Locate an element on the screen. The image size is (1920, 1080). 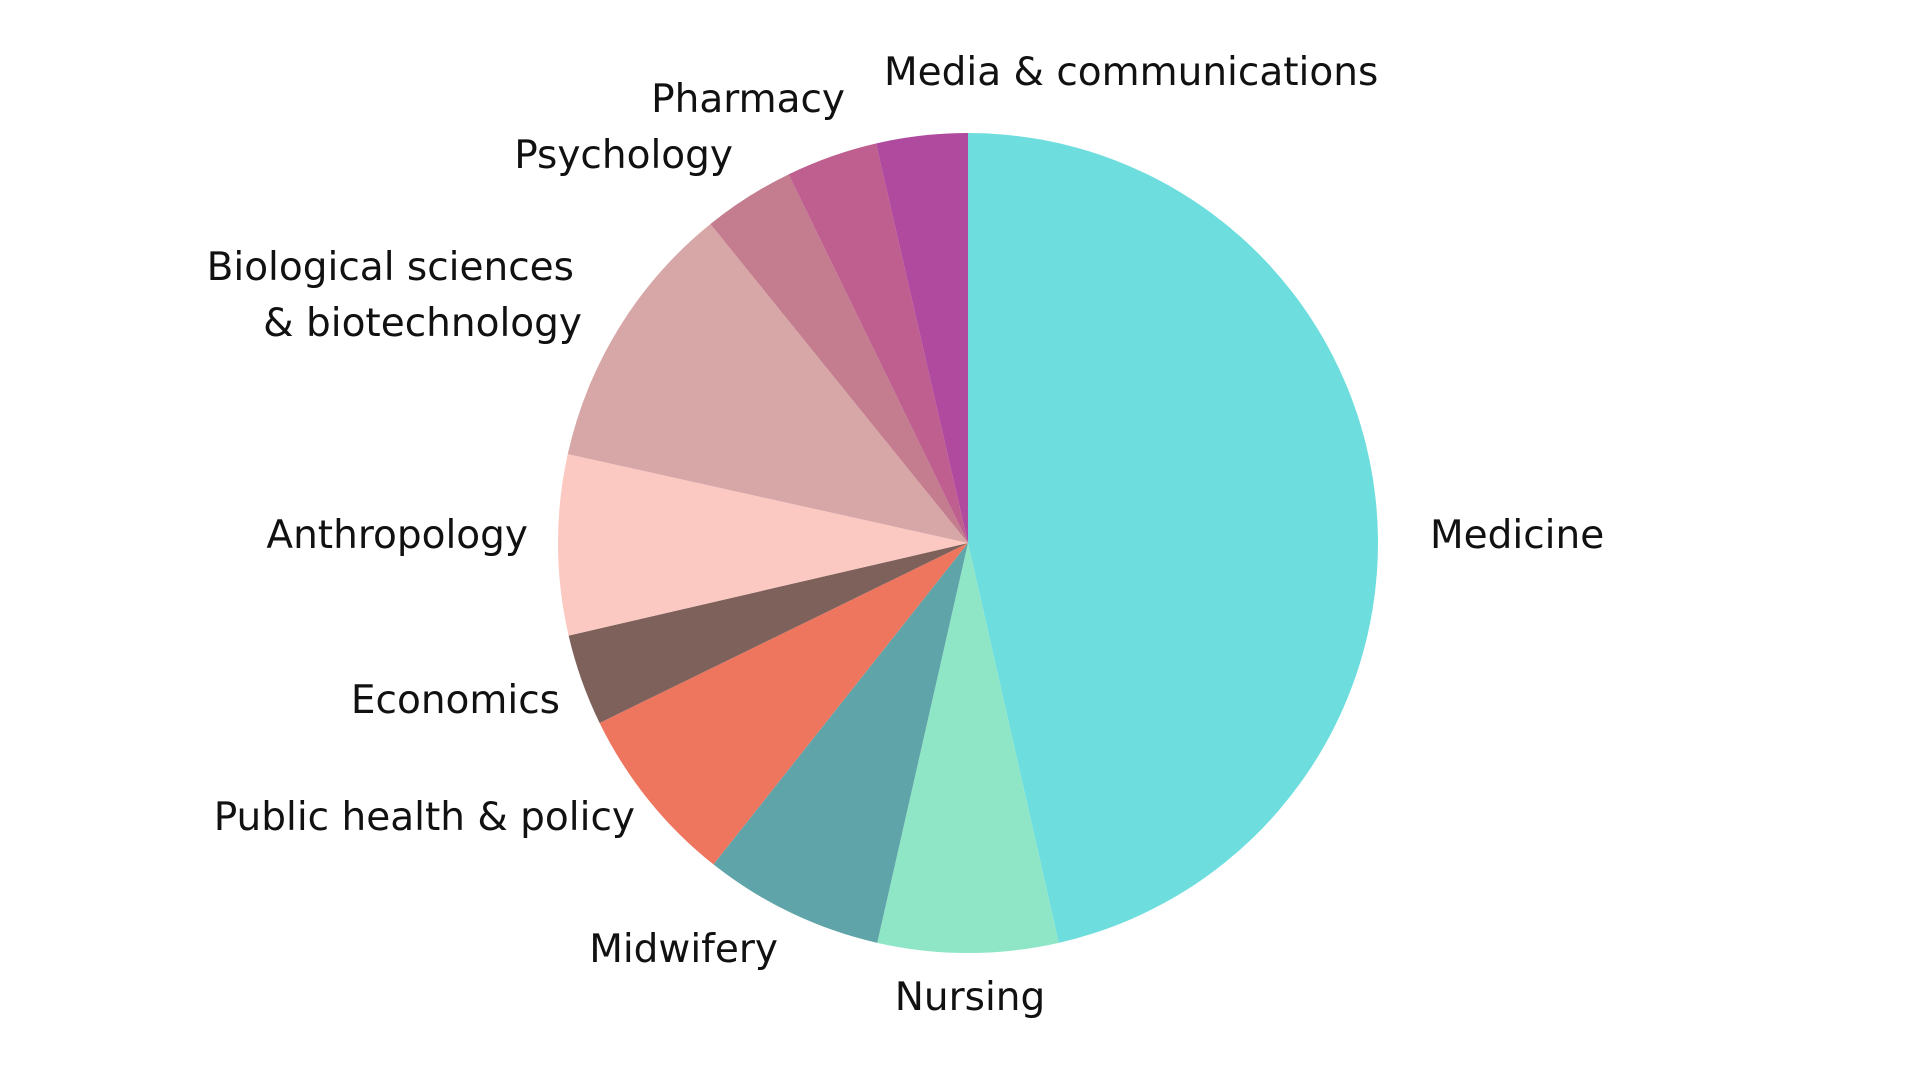
slice-label-economics: Economics is located at coordinates (455, 700).